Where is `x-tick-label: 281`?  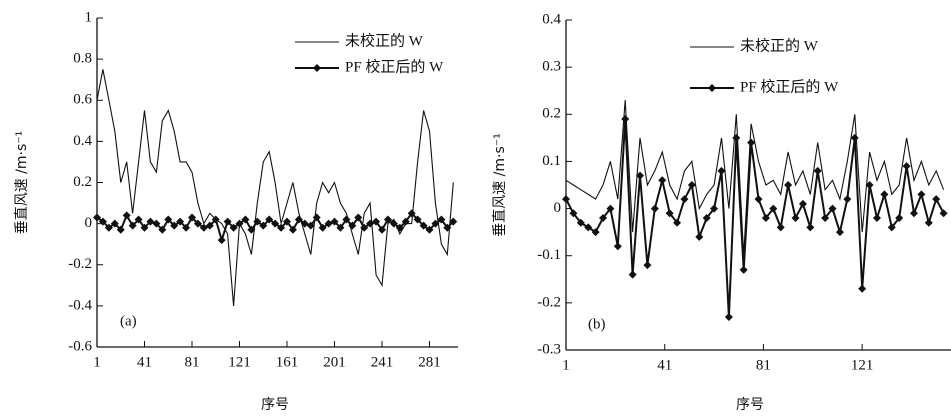
x-tick-label: 281 is located at coordinates (429, 362).